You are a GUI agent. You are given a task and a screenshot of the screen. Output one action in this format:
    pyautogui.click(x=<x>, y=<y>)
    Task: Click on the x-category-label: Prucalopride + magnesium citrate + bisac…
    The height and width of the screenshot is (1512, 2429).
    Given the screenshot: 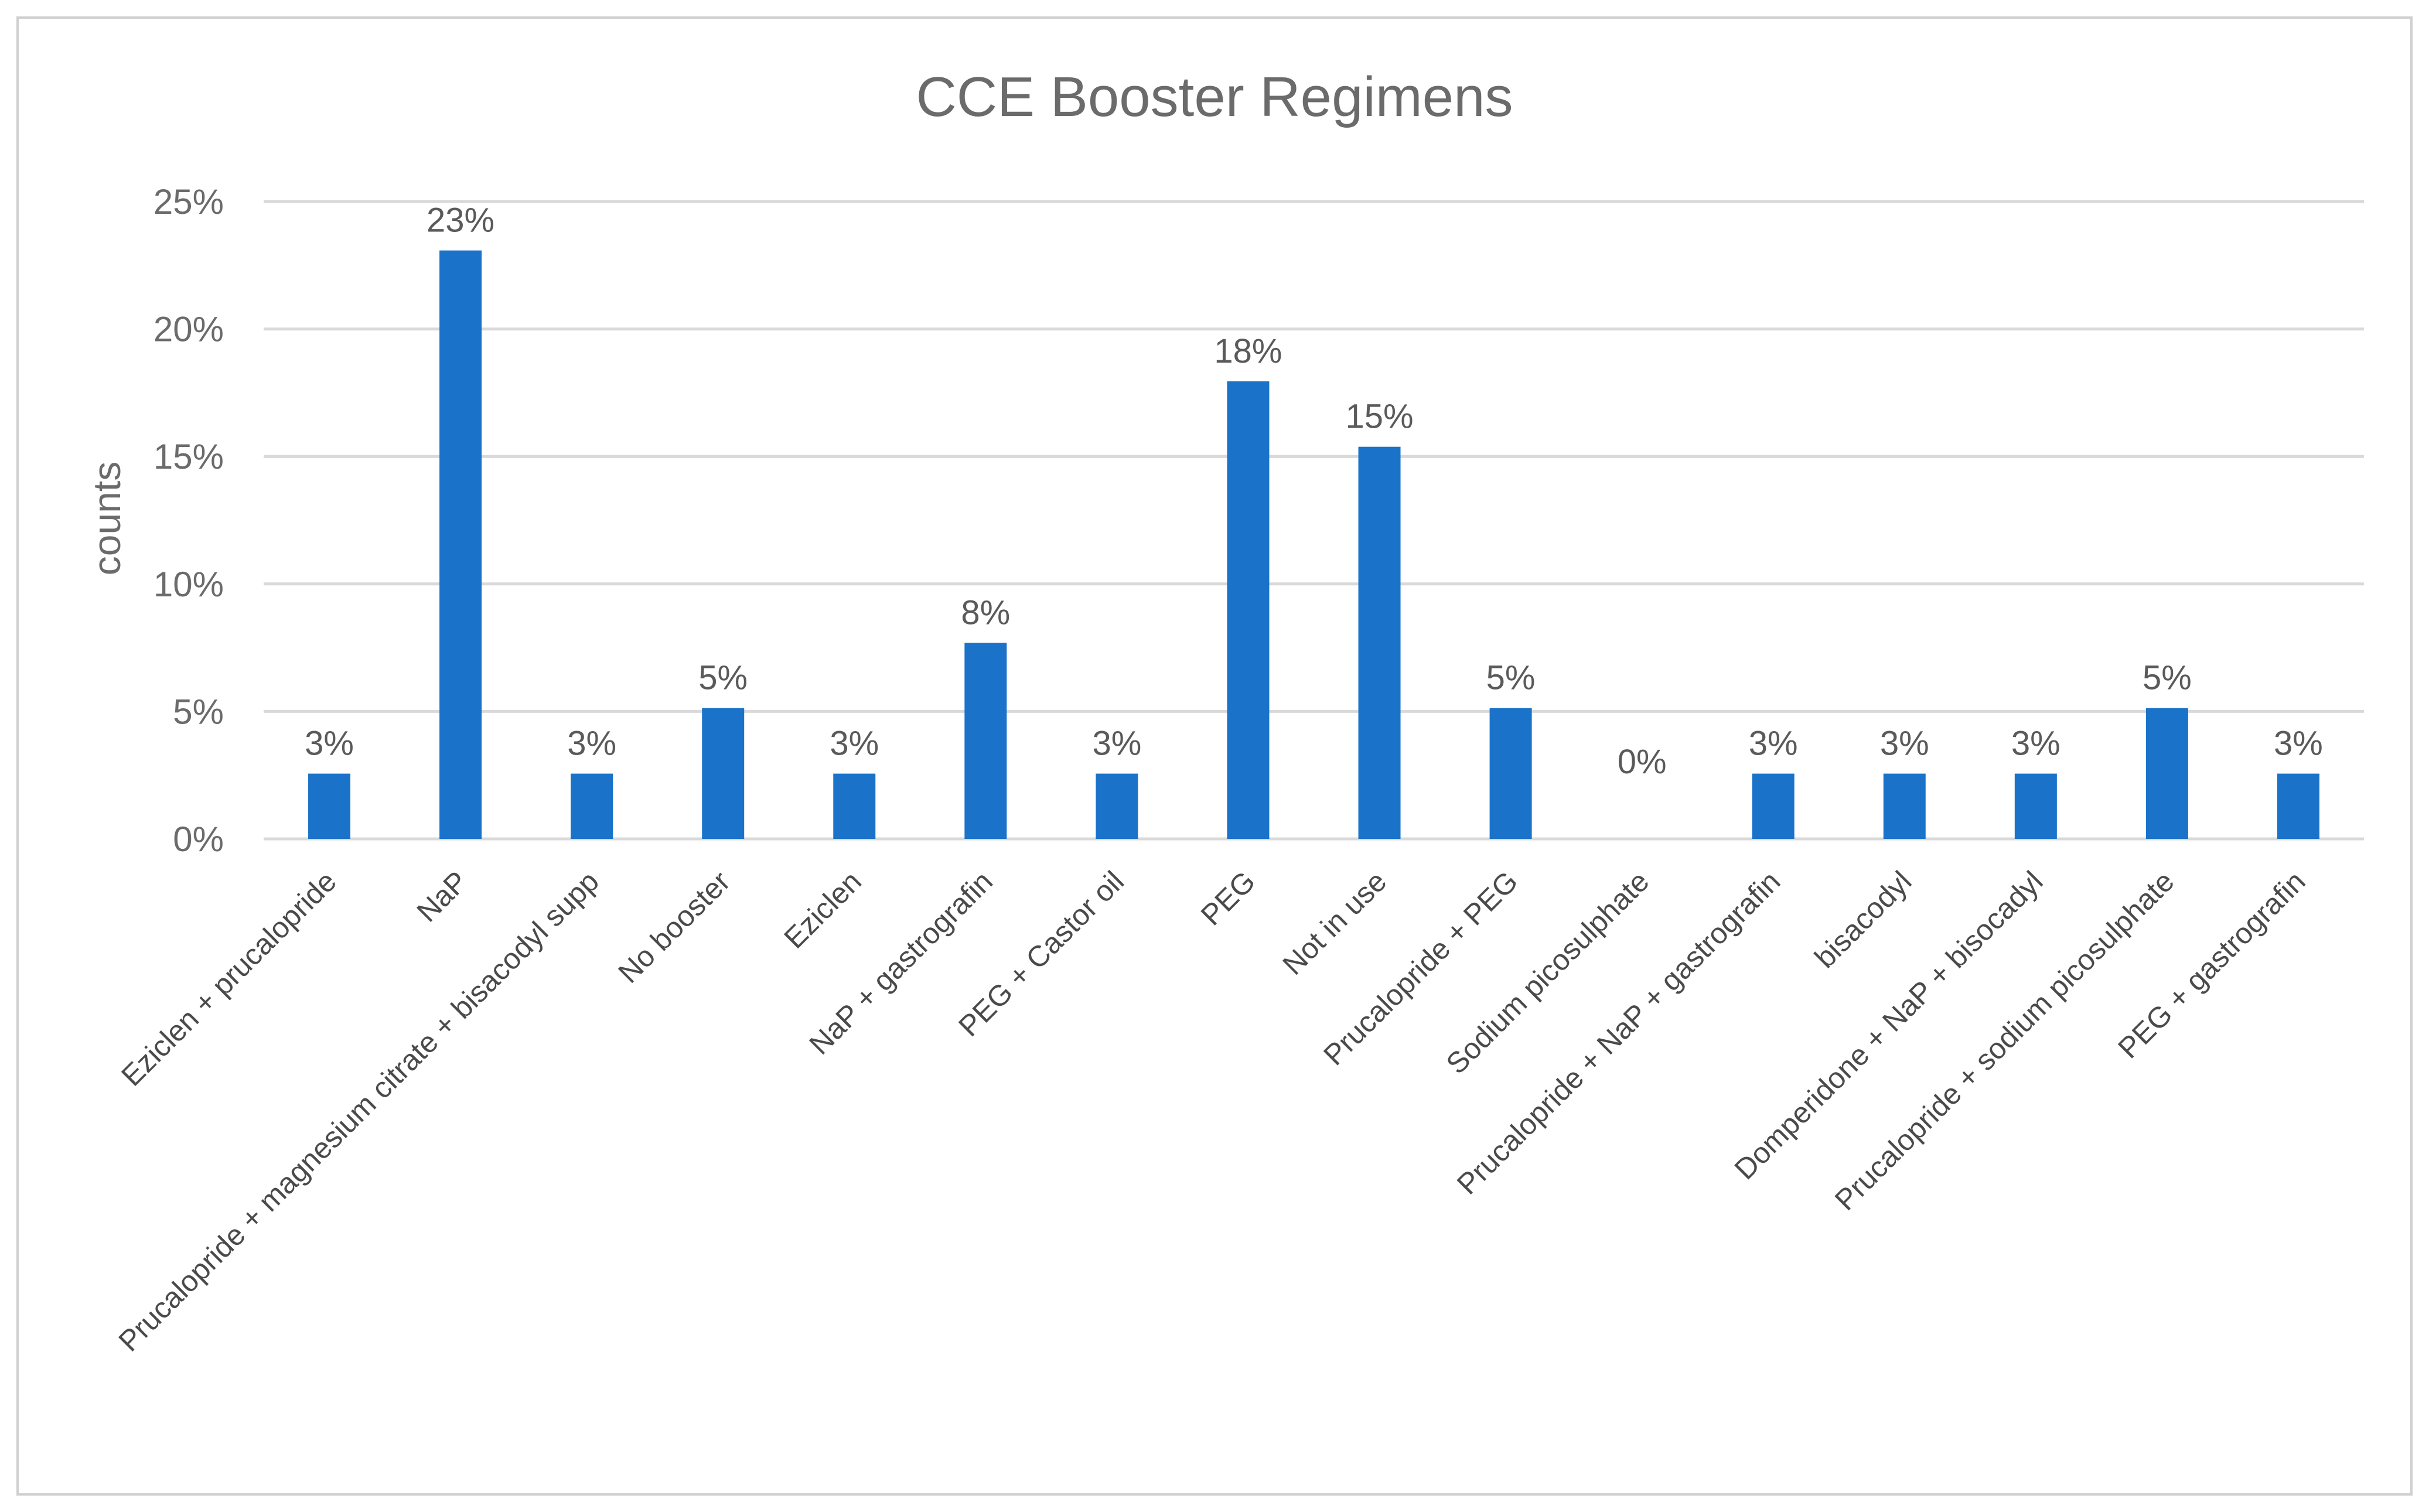 What is the action you would take?
    pyautogui.click(x=358, y=1111)
    